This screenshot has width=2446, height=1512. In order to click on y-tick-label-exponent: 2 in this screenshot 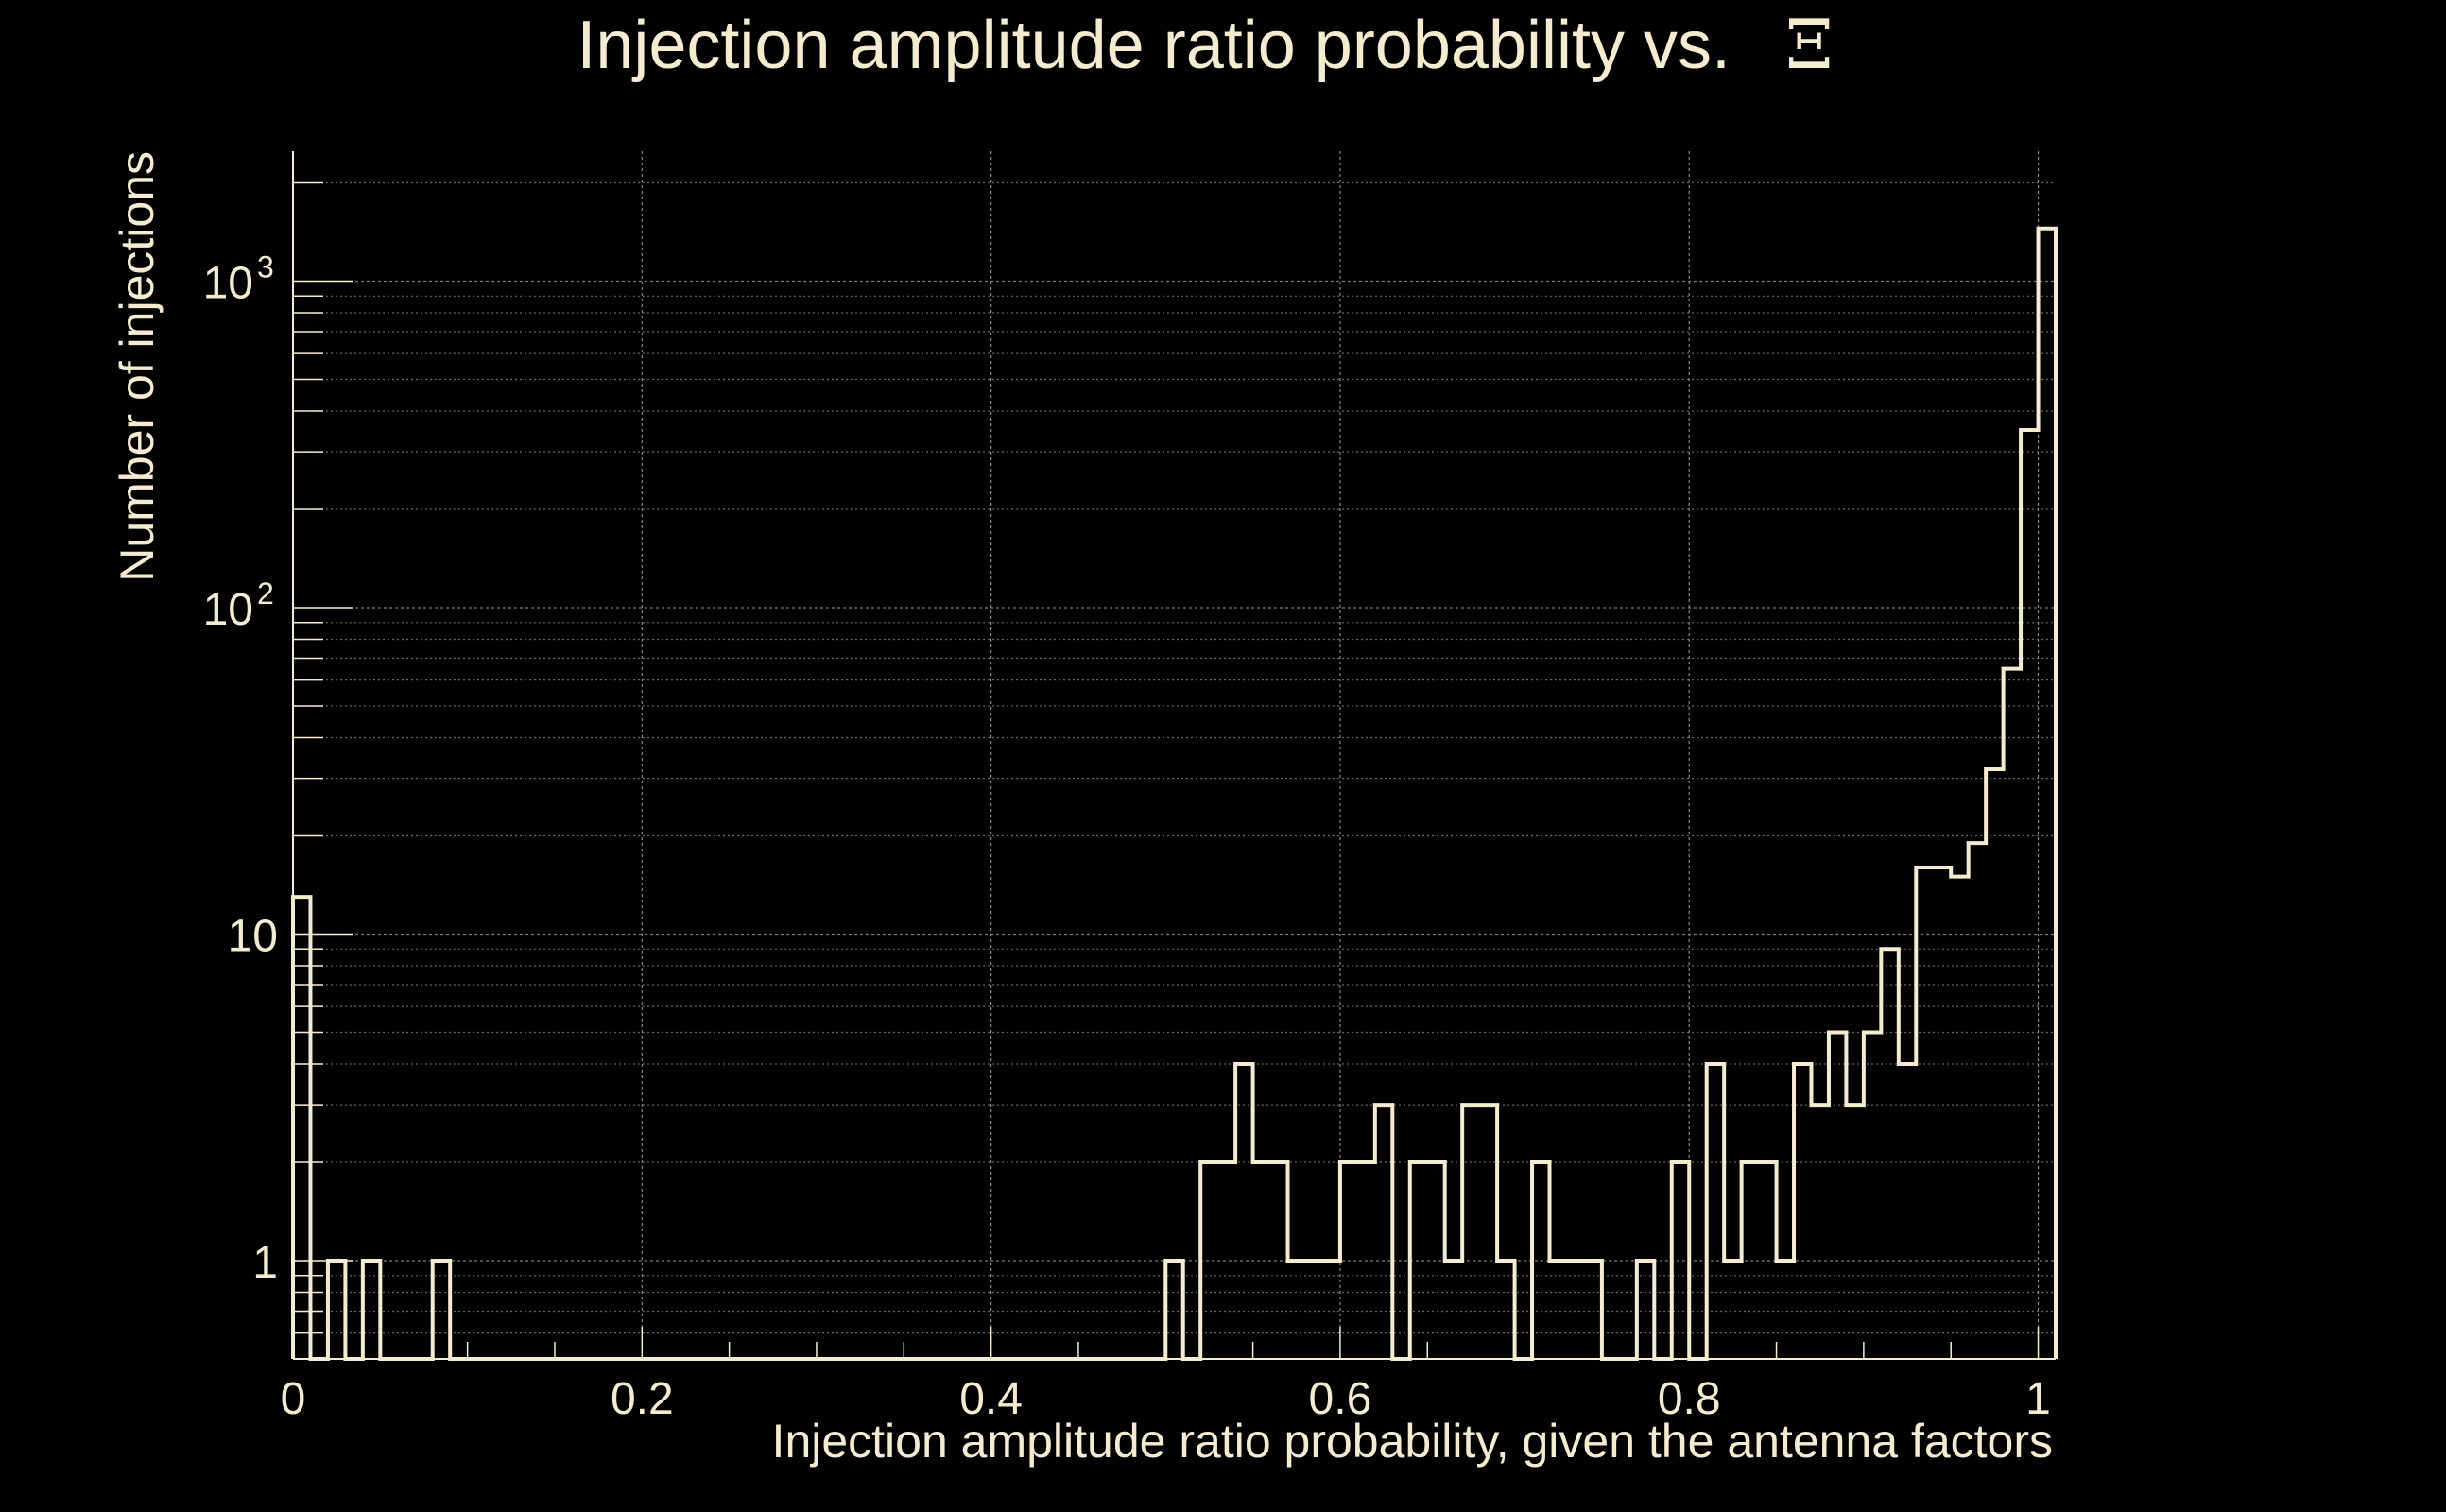, I will do `click(265, 593)`.